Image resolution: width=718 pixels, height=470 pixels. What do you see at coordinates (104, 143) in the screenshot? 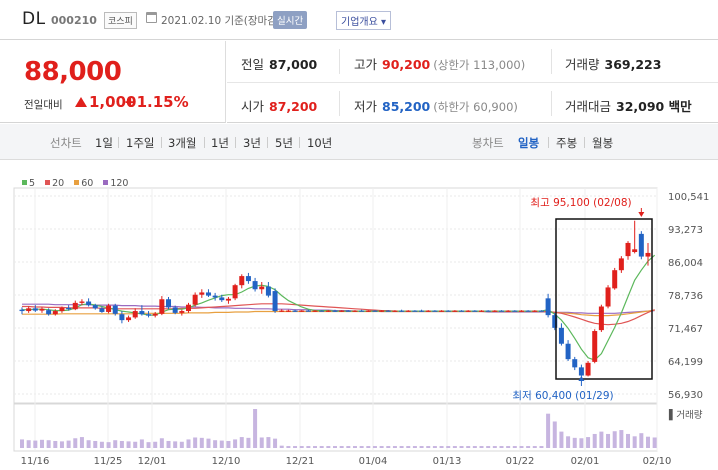
I see `period-1d: 1일` at bounding box center [104, 143].